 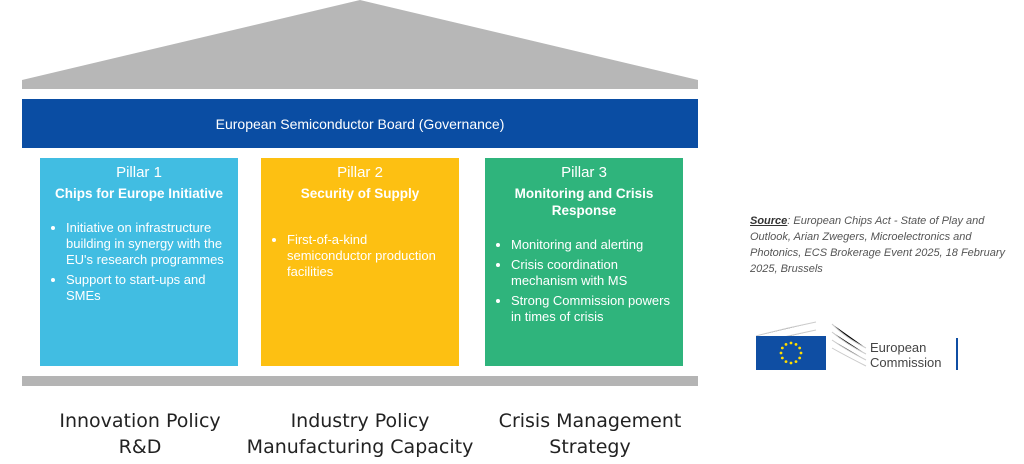 What do you see at coordinates (139, 193) in the screenshot?
I see `pillar-title: Chips for Europe Initiative` at bounding box center [139, 193].